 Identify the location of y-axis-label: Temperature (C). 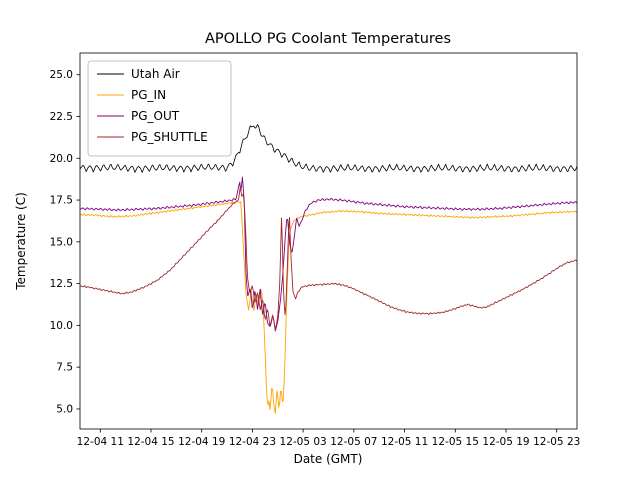
(21, 241).